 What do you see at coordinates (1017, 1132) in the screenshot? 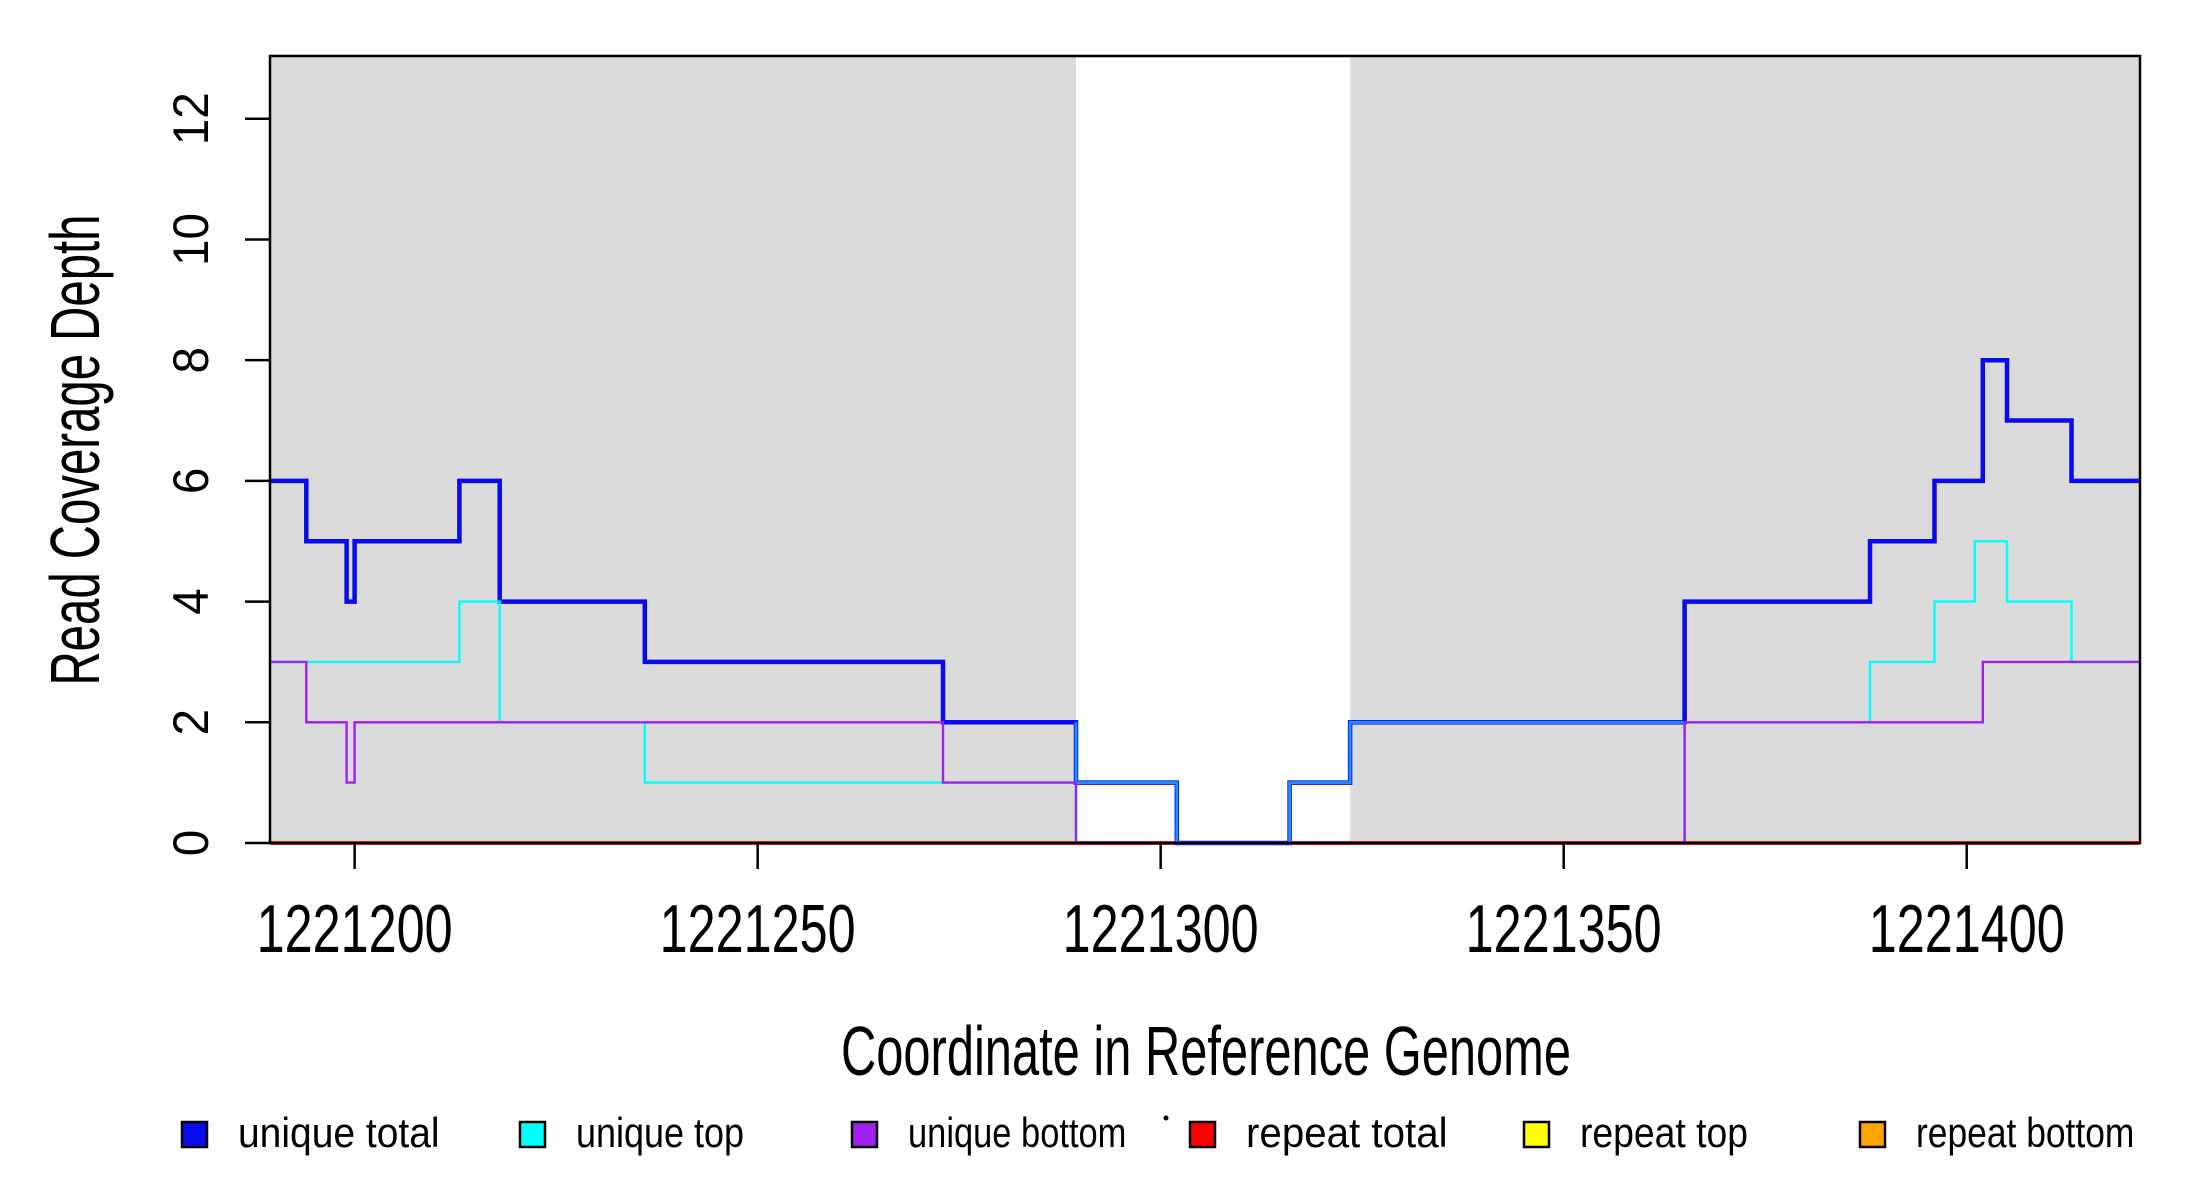
I see `legend-label: unique bottom` at bounding box center [1017, 1132].